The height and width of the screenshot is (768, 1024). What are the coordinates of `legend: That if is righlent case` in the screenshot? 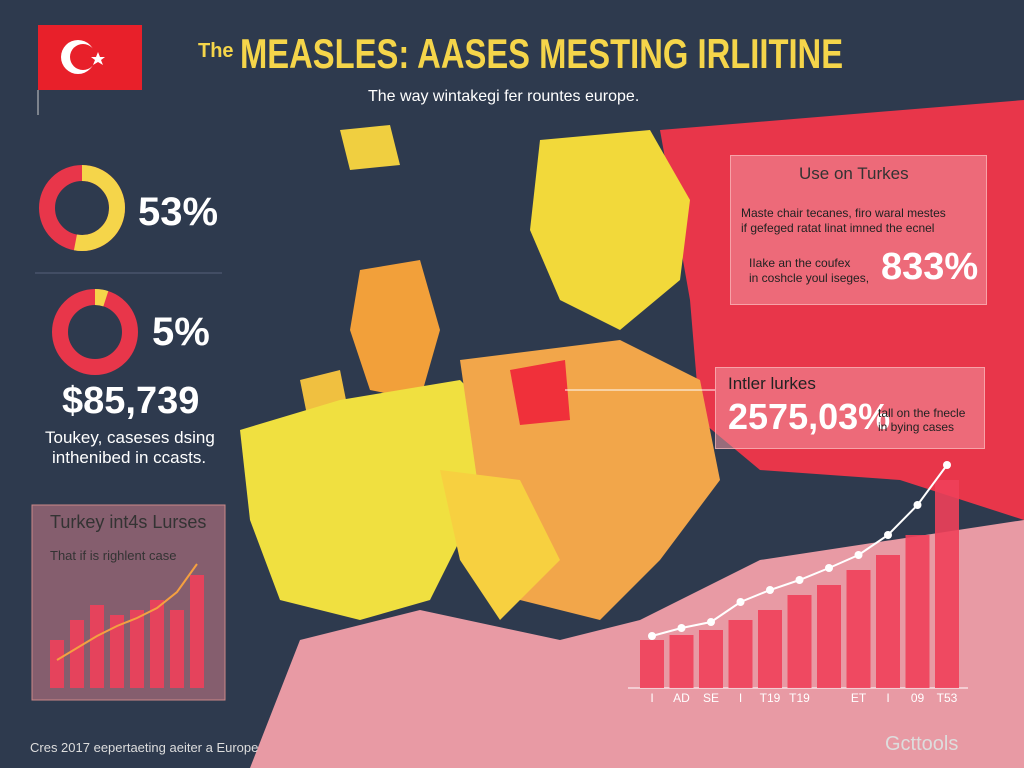 It's located at (113, 555).